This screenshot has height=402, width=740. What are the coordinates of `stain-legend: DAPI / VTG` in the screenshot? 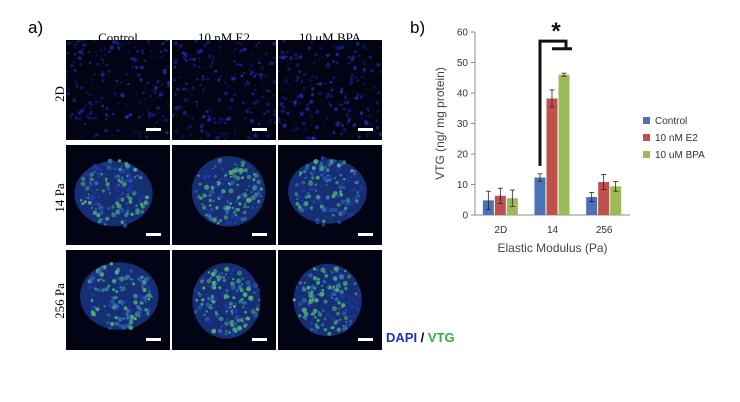 It's located at (420, 337).